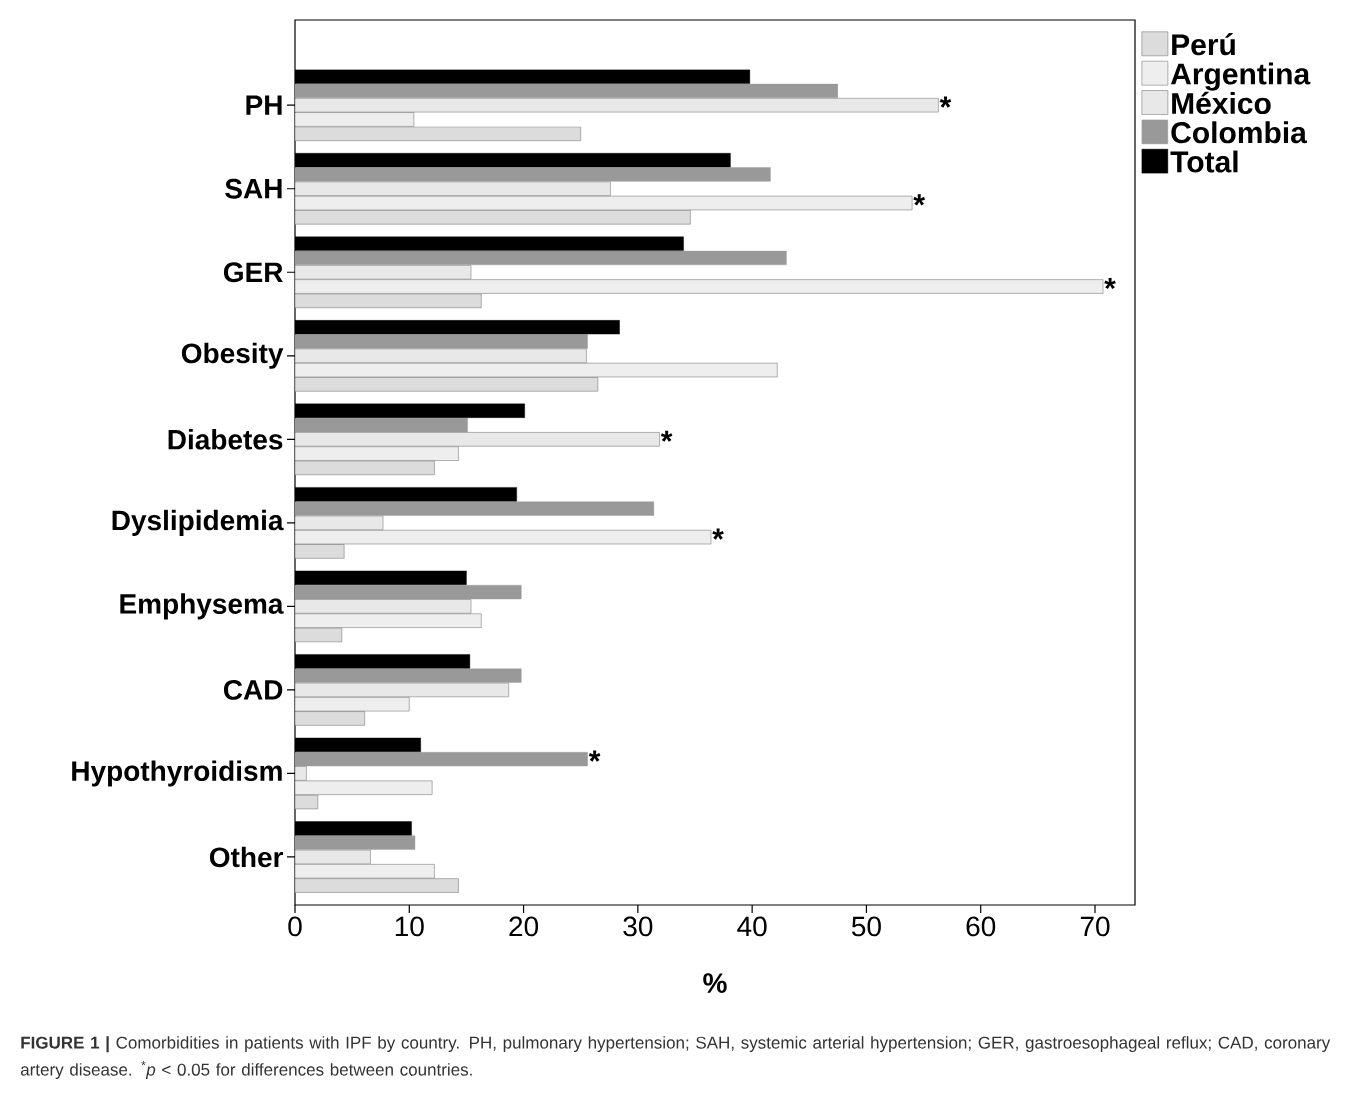  Describe the element at coordinates (264, 105) in the screenshot. I see `y-tick-label: PH` at that location.